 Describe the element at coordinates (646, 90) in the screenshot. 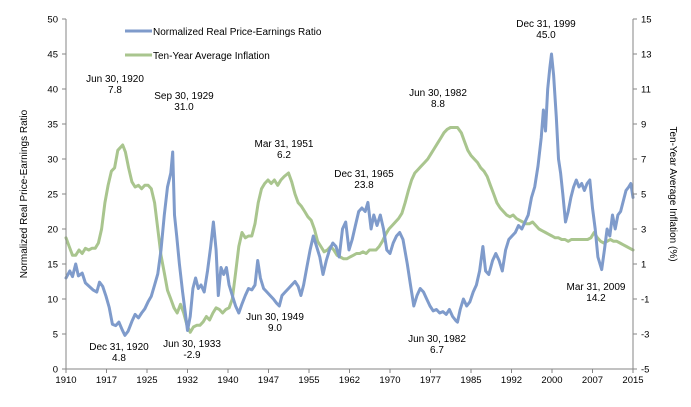

I see `y2-tick-label: 11` at that location.